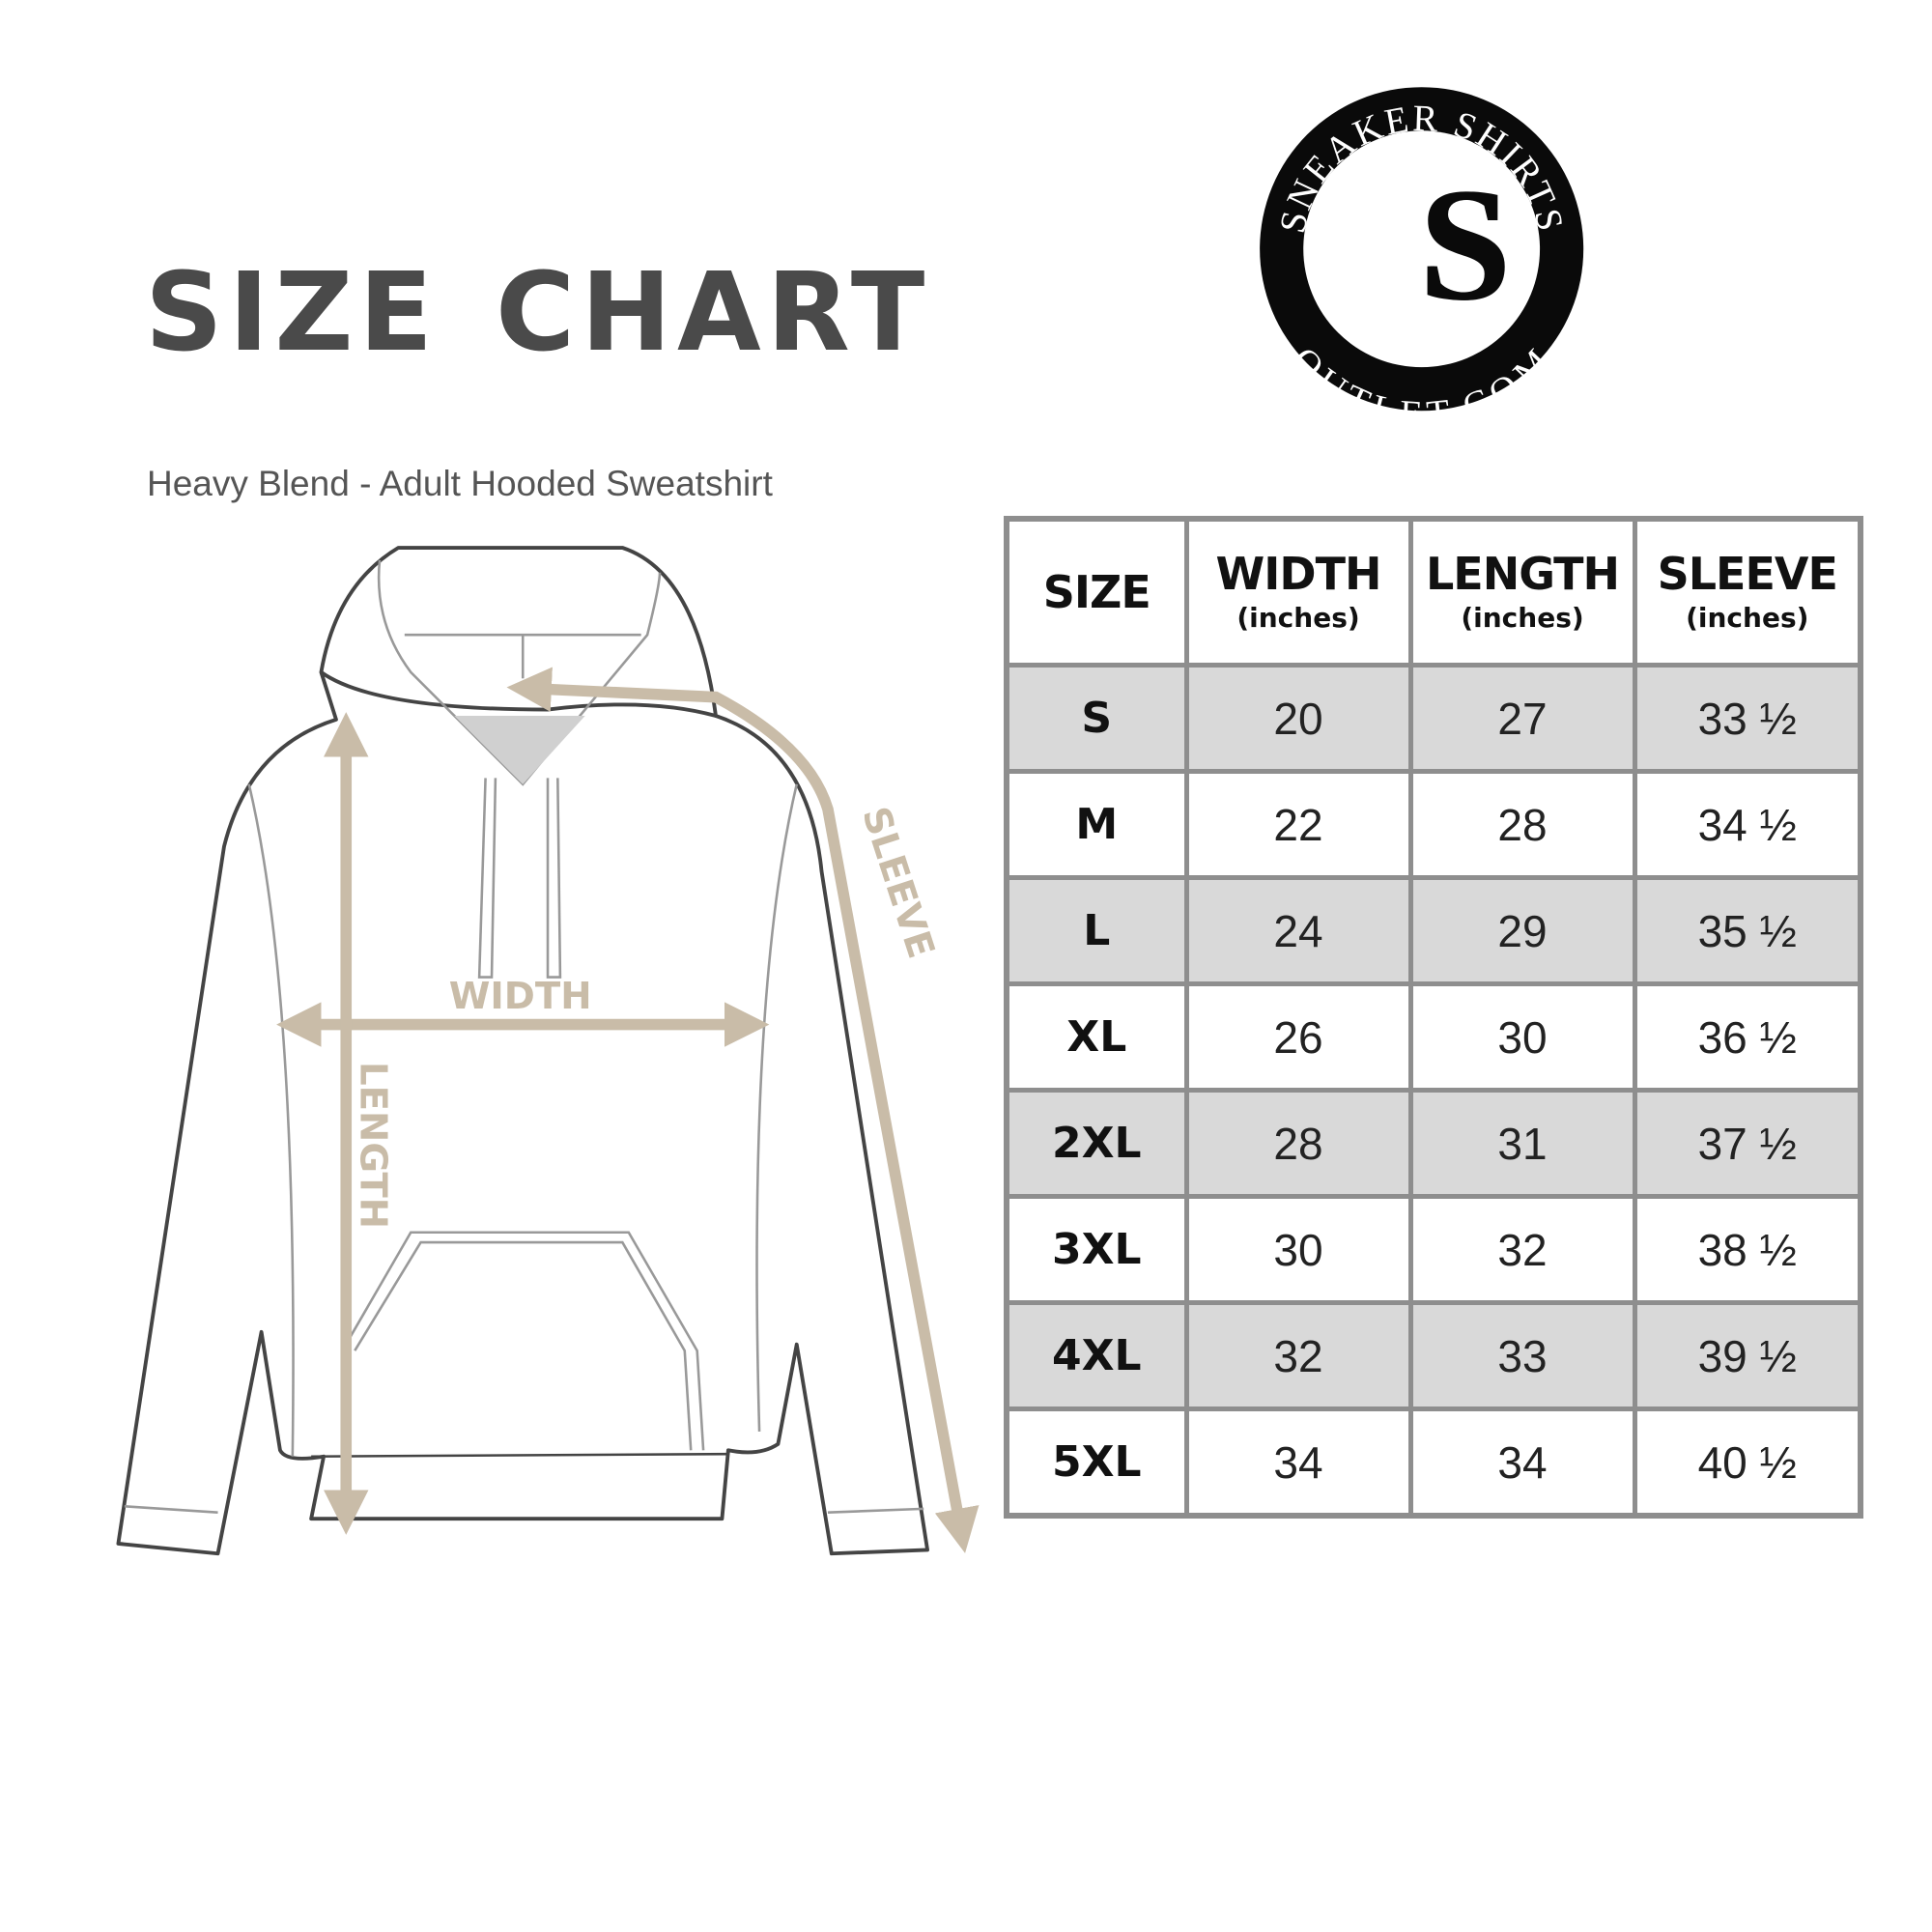 This screenshot has width=1932, height=1932. I want to click on size-cell: M, so click(1096, 824).